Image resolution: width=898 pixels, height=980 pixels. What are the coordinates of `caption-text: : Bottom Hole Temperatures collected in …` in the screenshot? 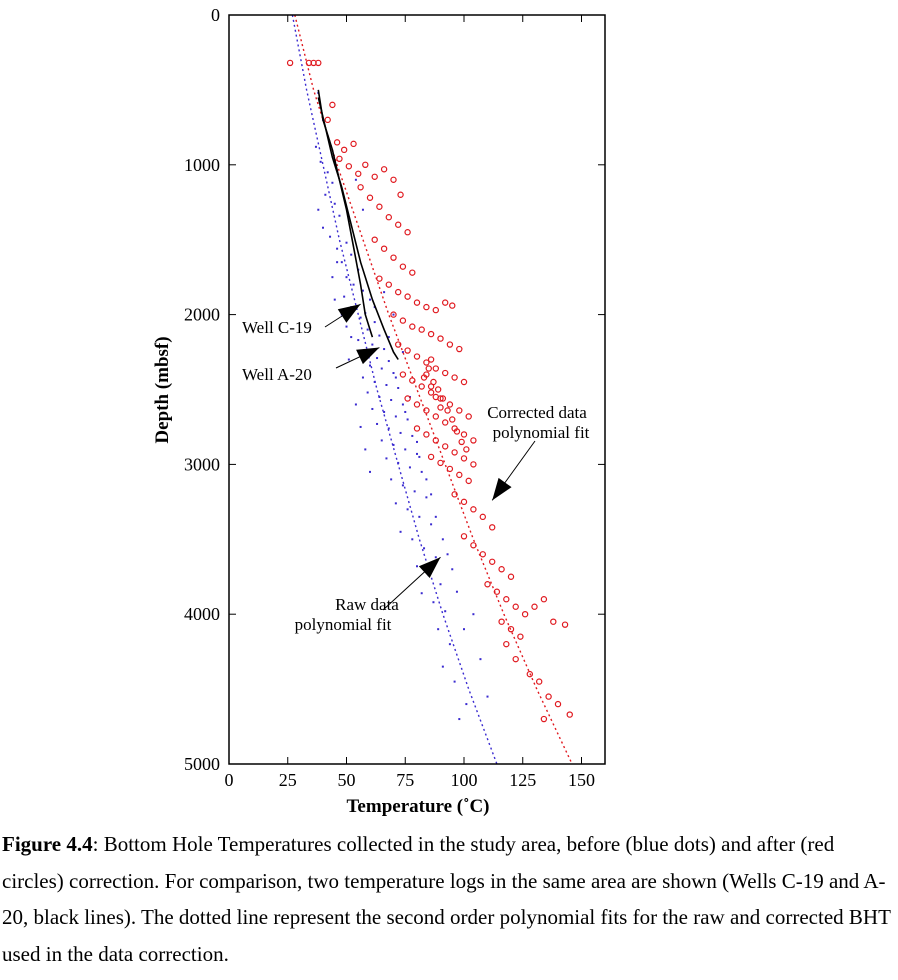 It's located at (446, 899).